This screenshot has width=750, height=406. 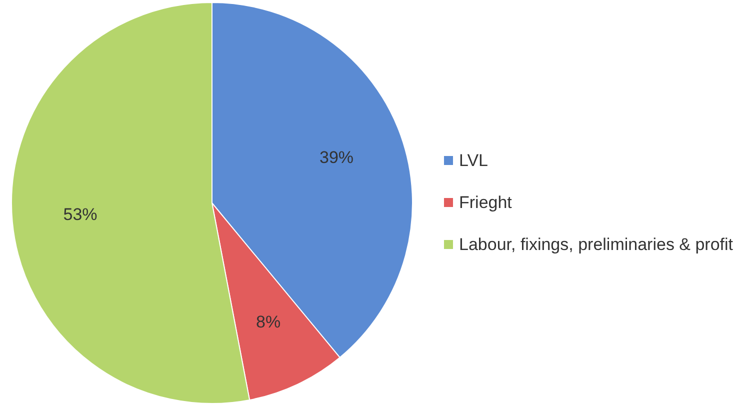 What do you see at coordinates (473, 161) in the screenshot?
I see `legend-label: LVL` at bounding box center [473, 161].